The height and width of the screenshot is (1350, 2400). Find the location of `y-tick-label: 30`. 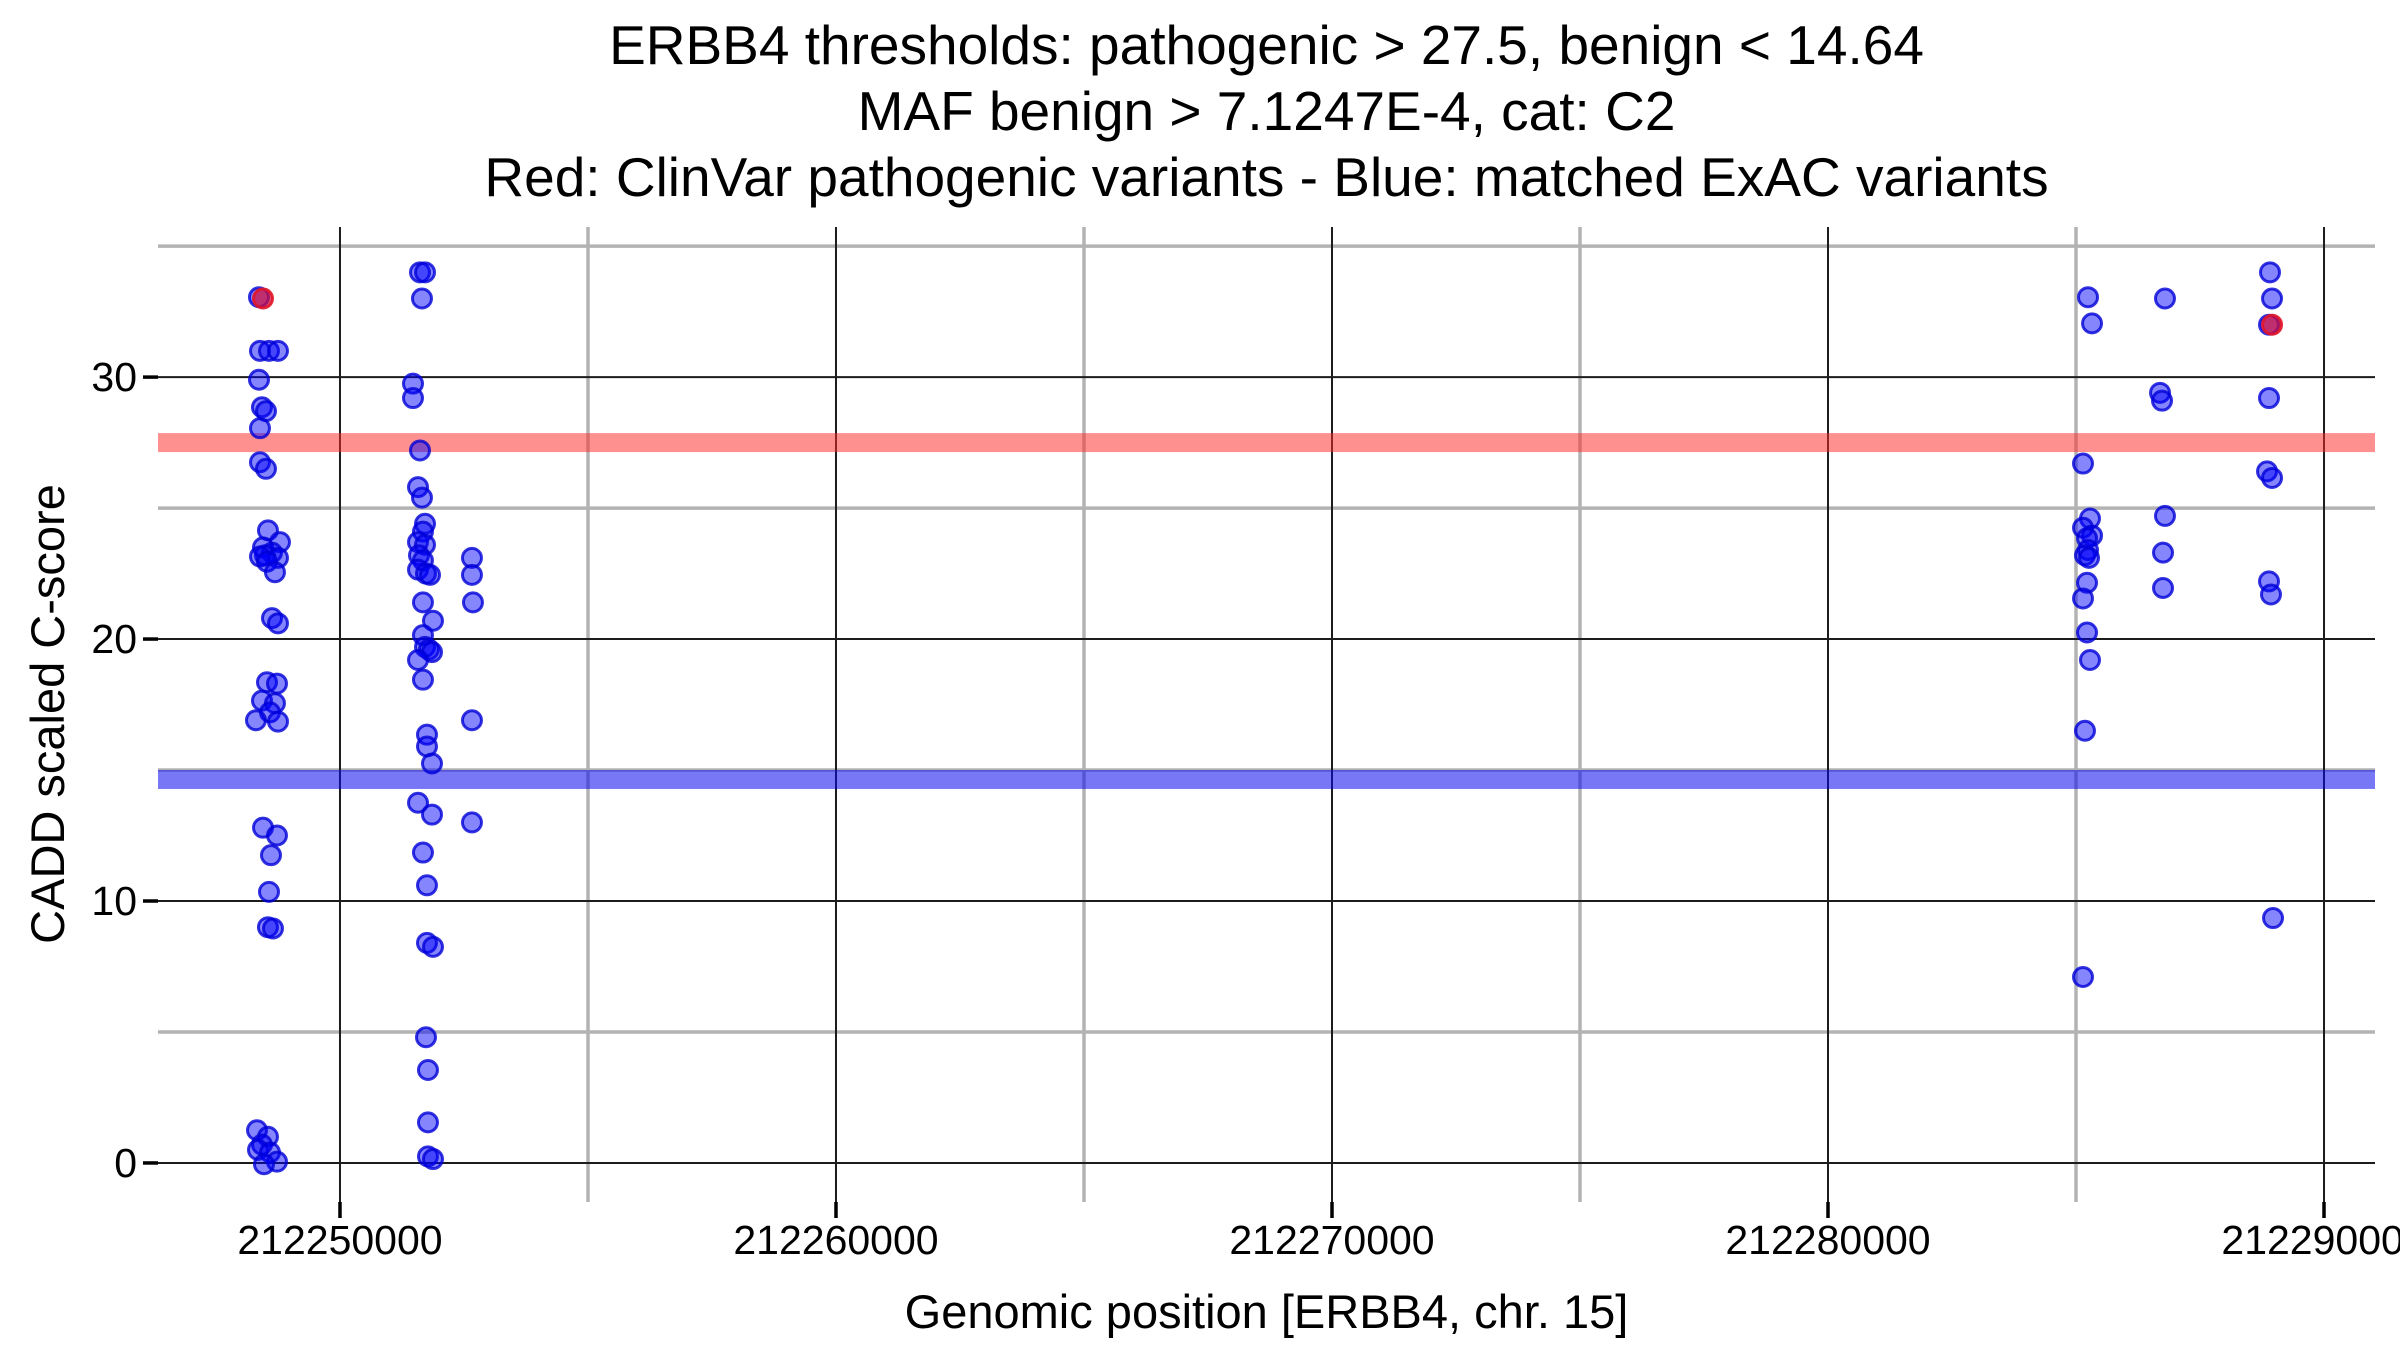

y-tick-label: 30 is located at coordinates (114, 377).